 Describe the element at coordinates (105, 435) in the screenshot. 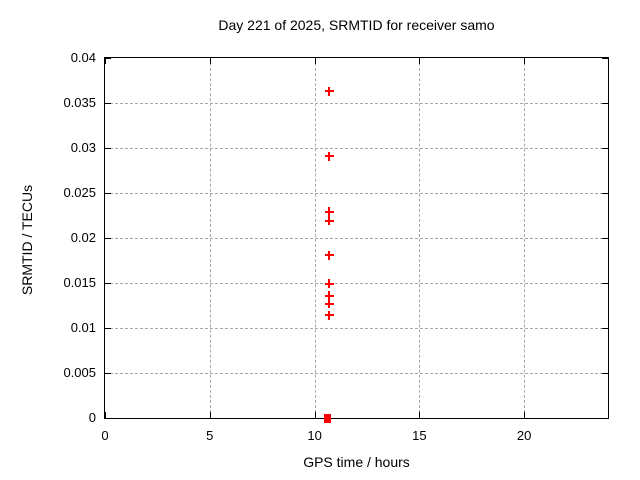

I see `x-tick-label: 0` at that location.